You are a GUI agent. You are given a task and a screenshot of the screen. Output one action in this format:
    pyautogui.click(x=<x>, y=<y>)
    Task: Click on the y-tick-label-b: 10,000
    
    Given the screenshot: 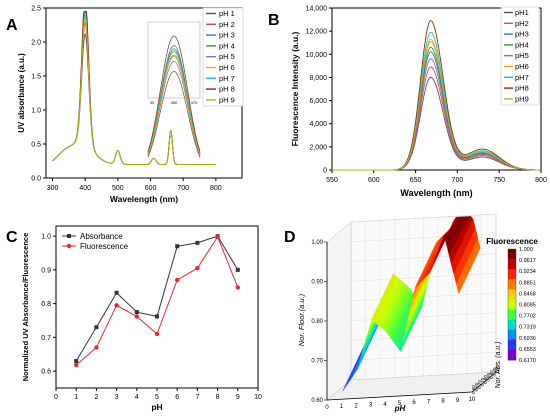 What is the action you would take?
    pyautogui.click(x=317, y=55)
    